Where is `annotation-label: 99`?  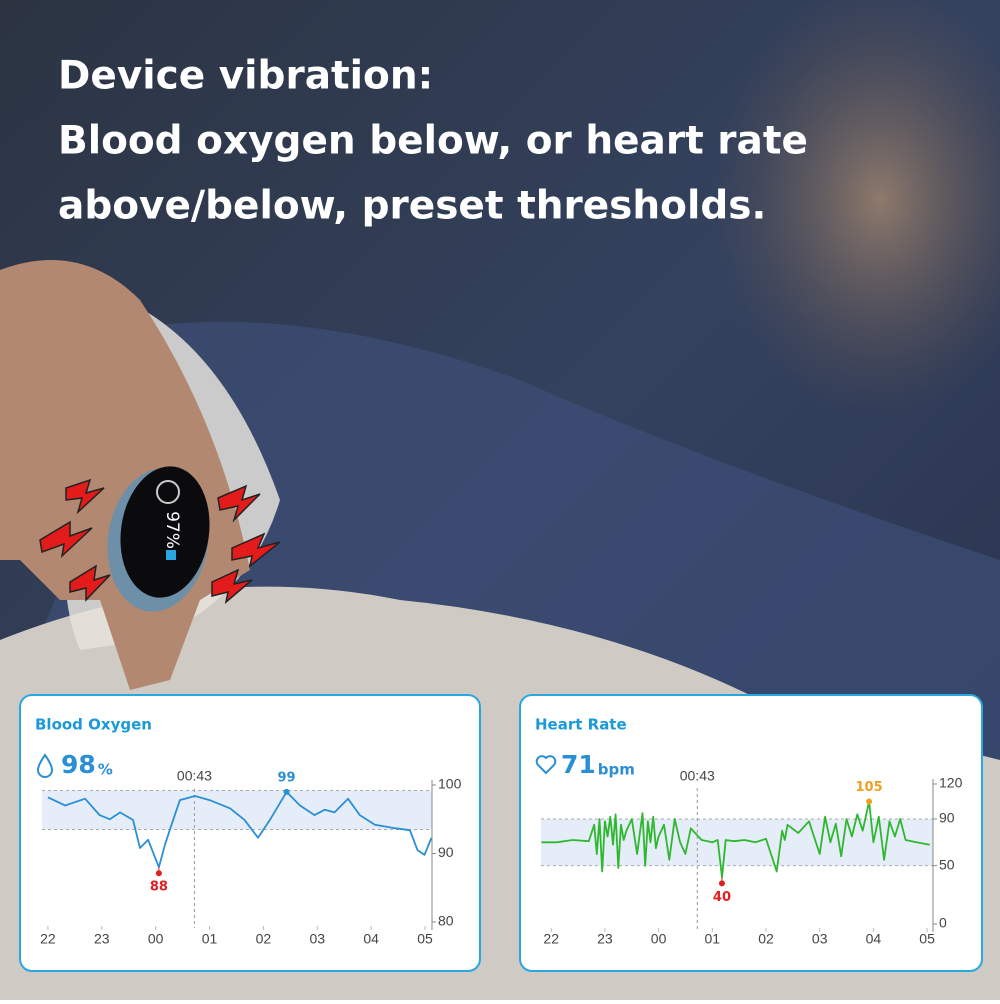 annotation-label: 99 is located at coordinates (287, 777).